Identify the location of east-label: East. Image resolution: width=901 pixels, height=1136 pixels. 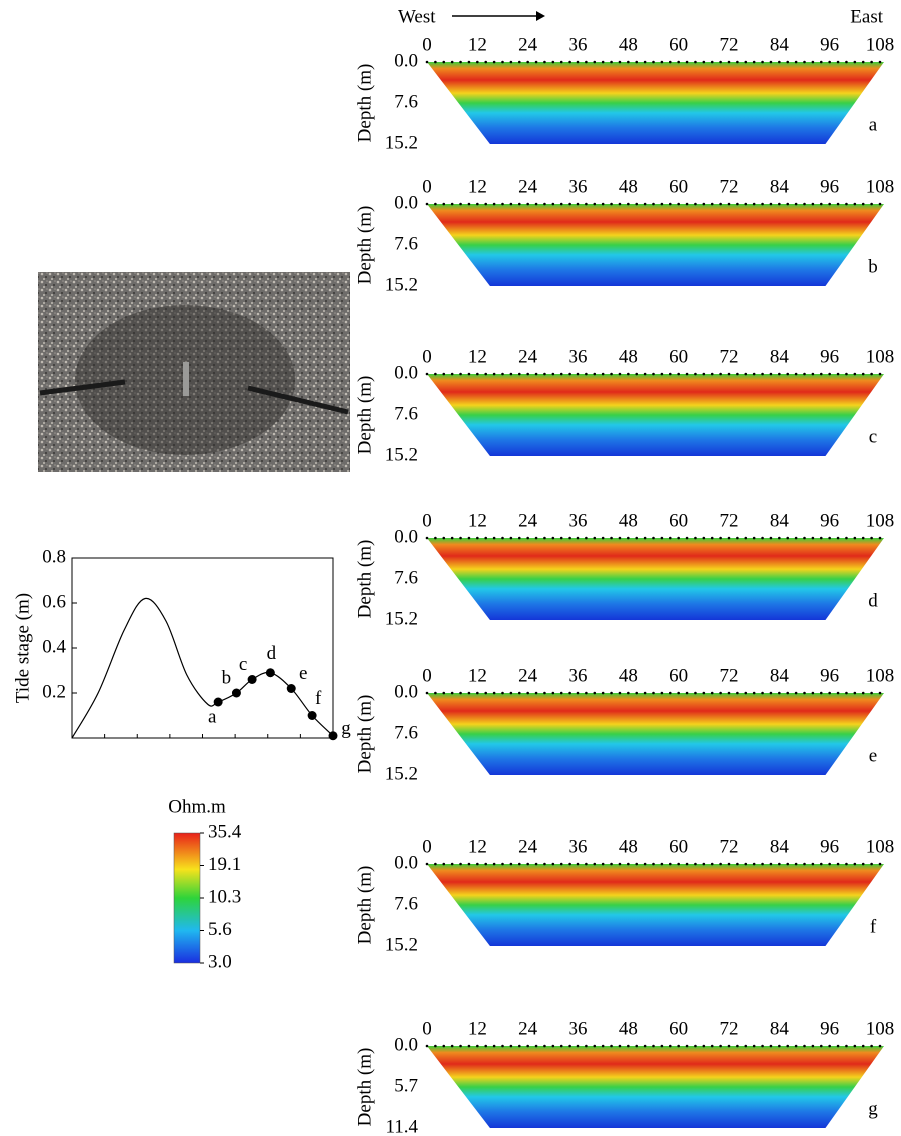
(866, 16).